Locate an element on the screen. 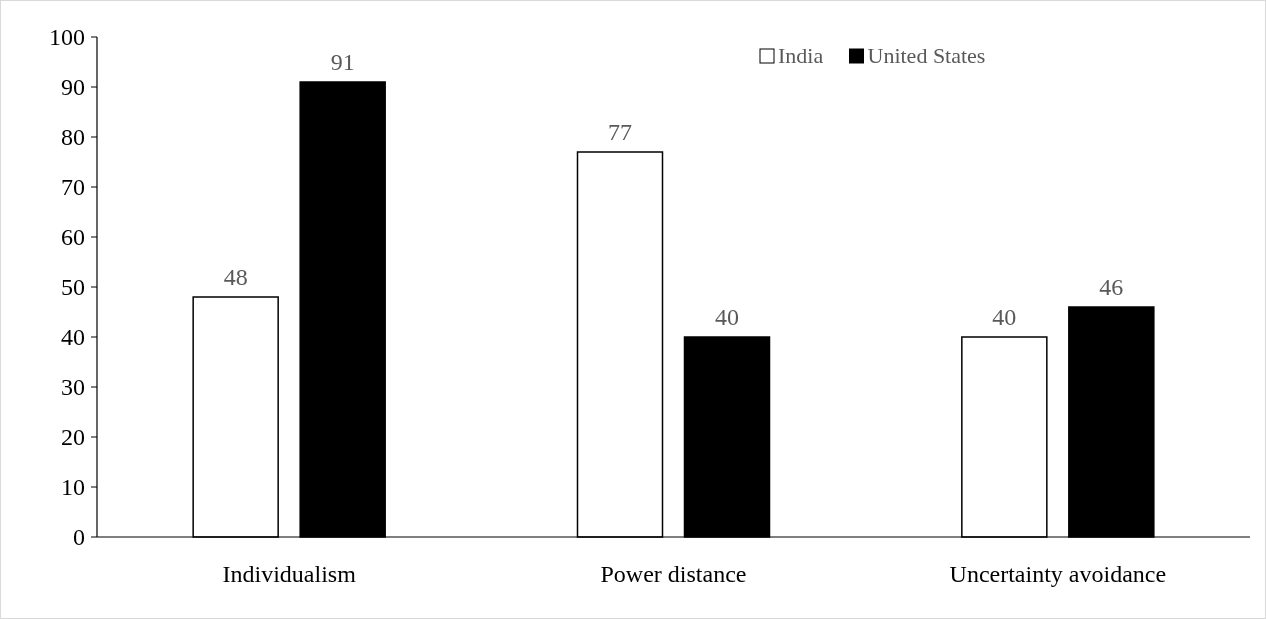 This screenshot has width=1266, height=619. y-tick-label: 10 is located at coordinates (73, 487).